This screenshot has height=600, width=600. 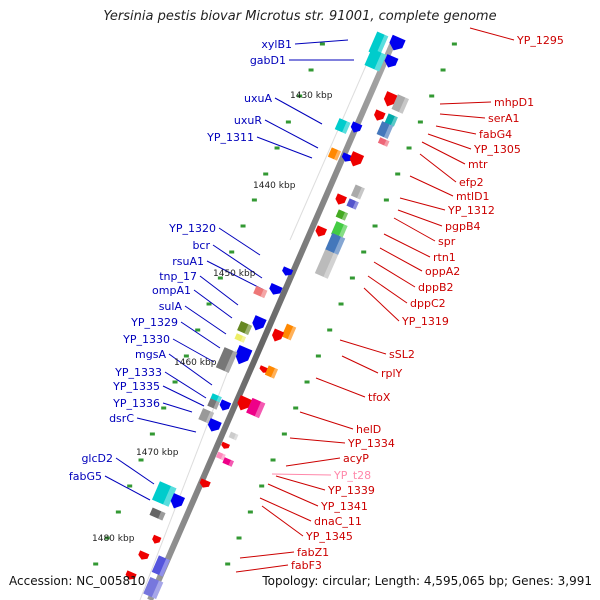 What do you see at coordinates (514, 102) in the screenshot?
I see `gene-label-mhpd1: mhpD1` at bounding box center [514, 102].